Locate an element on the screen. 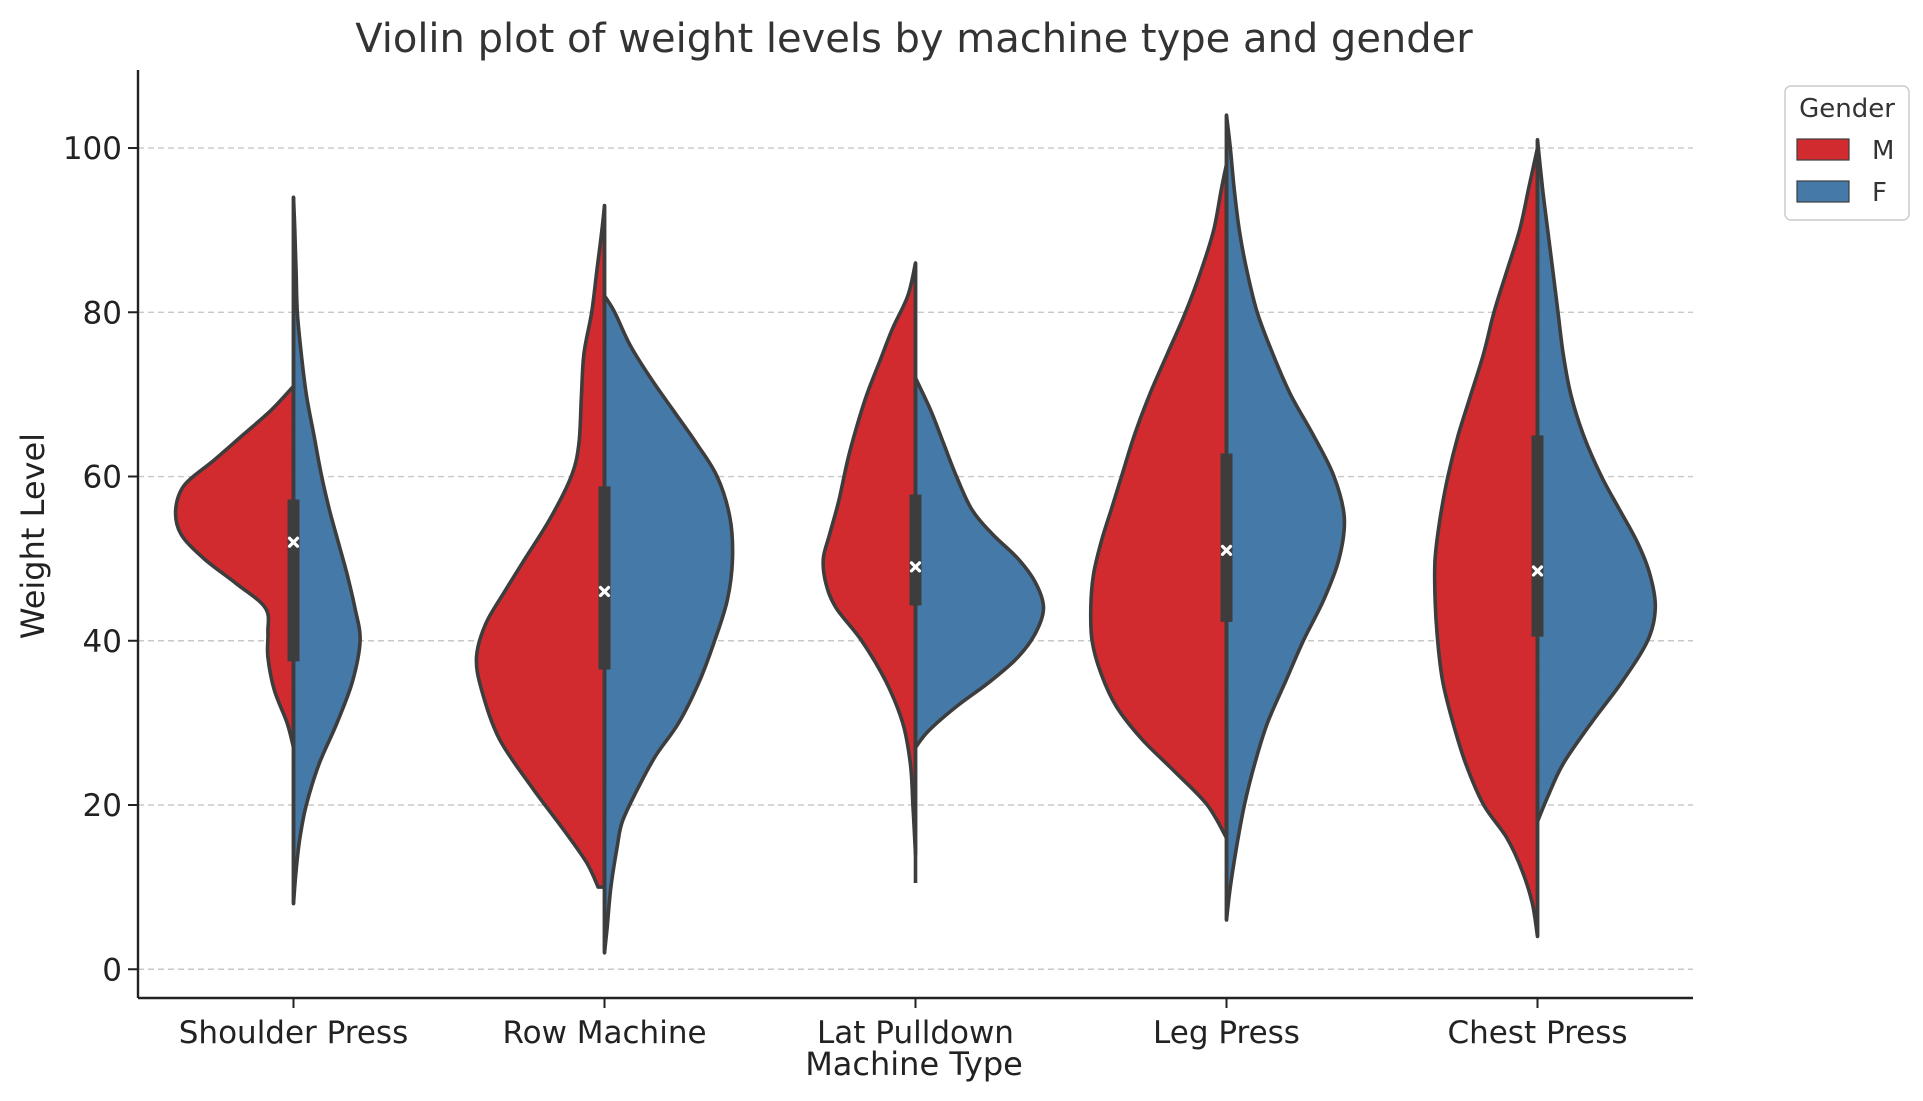  median-marker-lat-pulldown is located at coordinates (915, 567).